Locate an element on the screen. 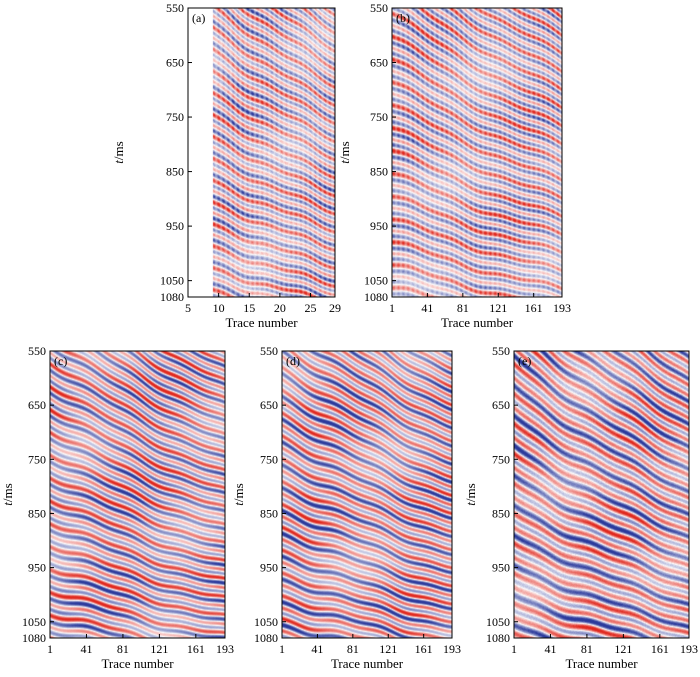 This screenshot has width=700, height=677. x-tick-label: 29 is located at coordinates (335, 308).